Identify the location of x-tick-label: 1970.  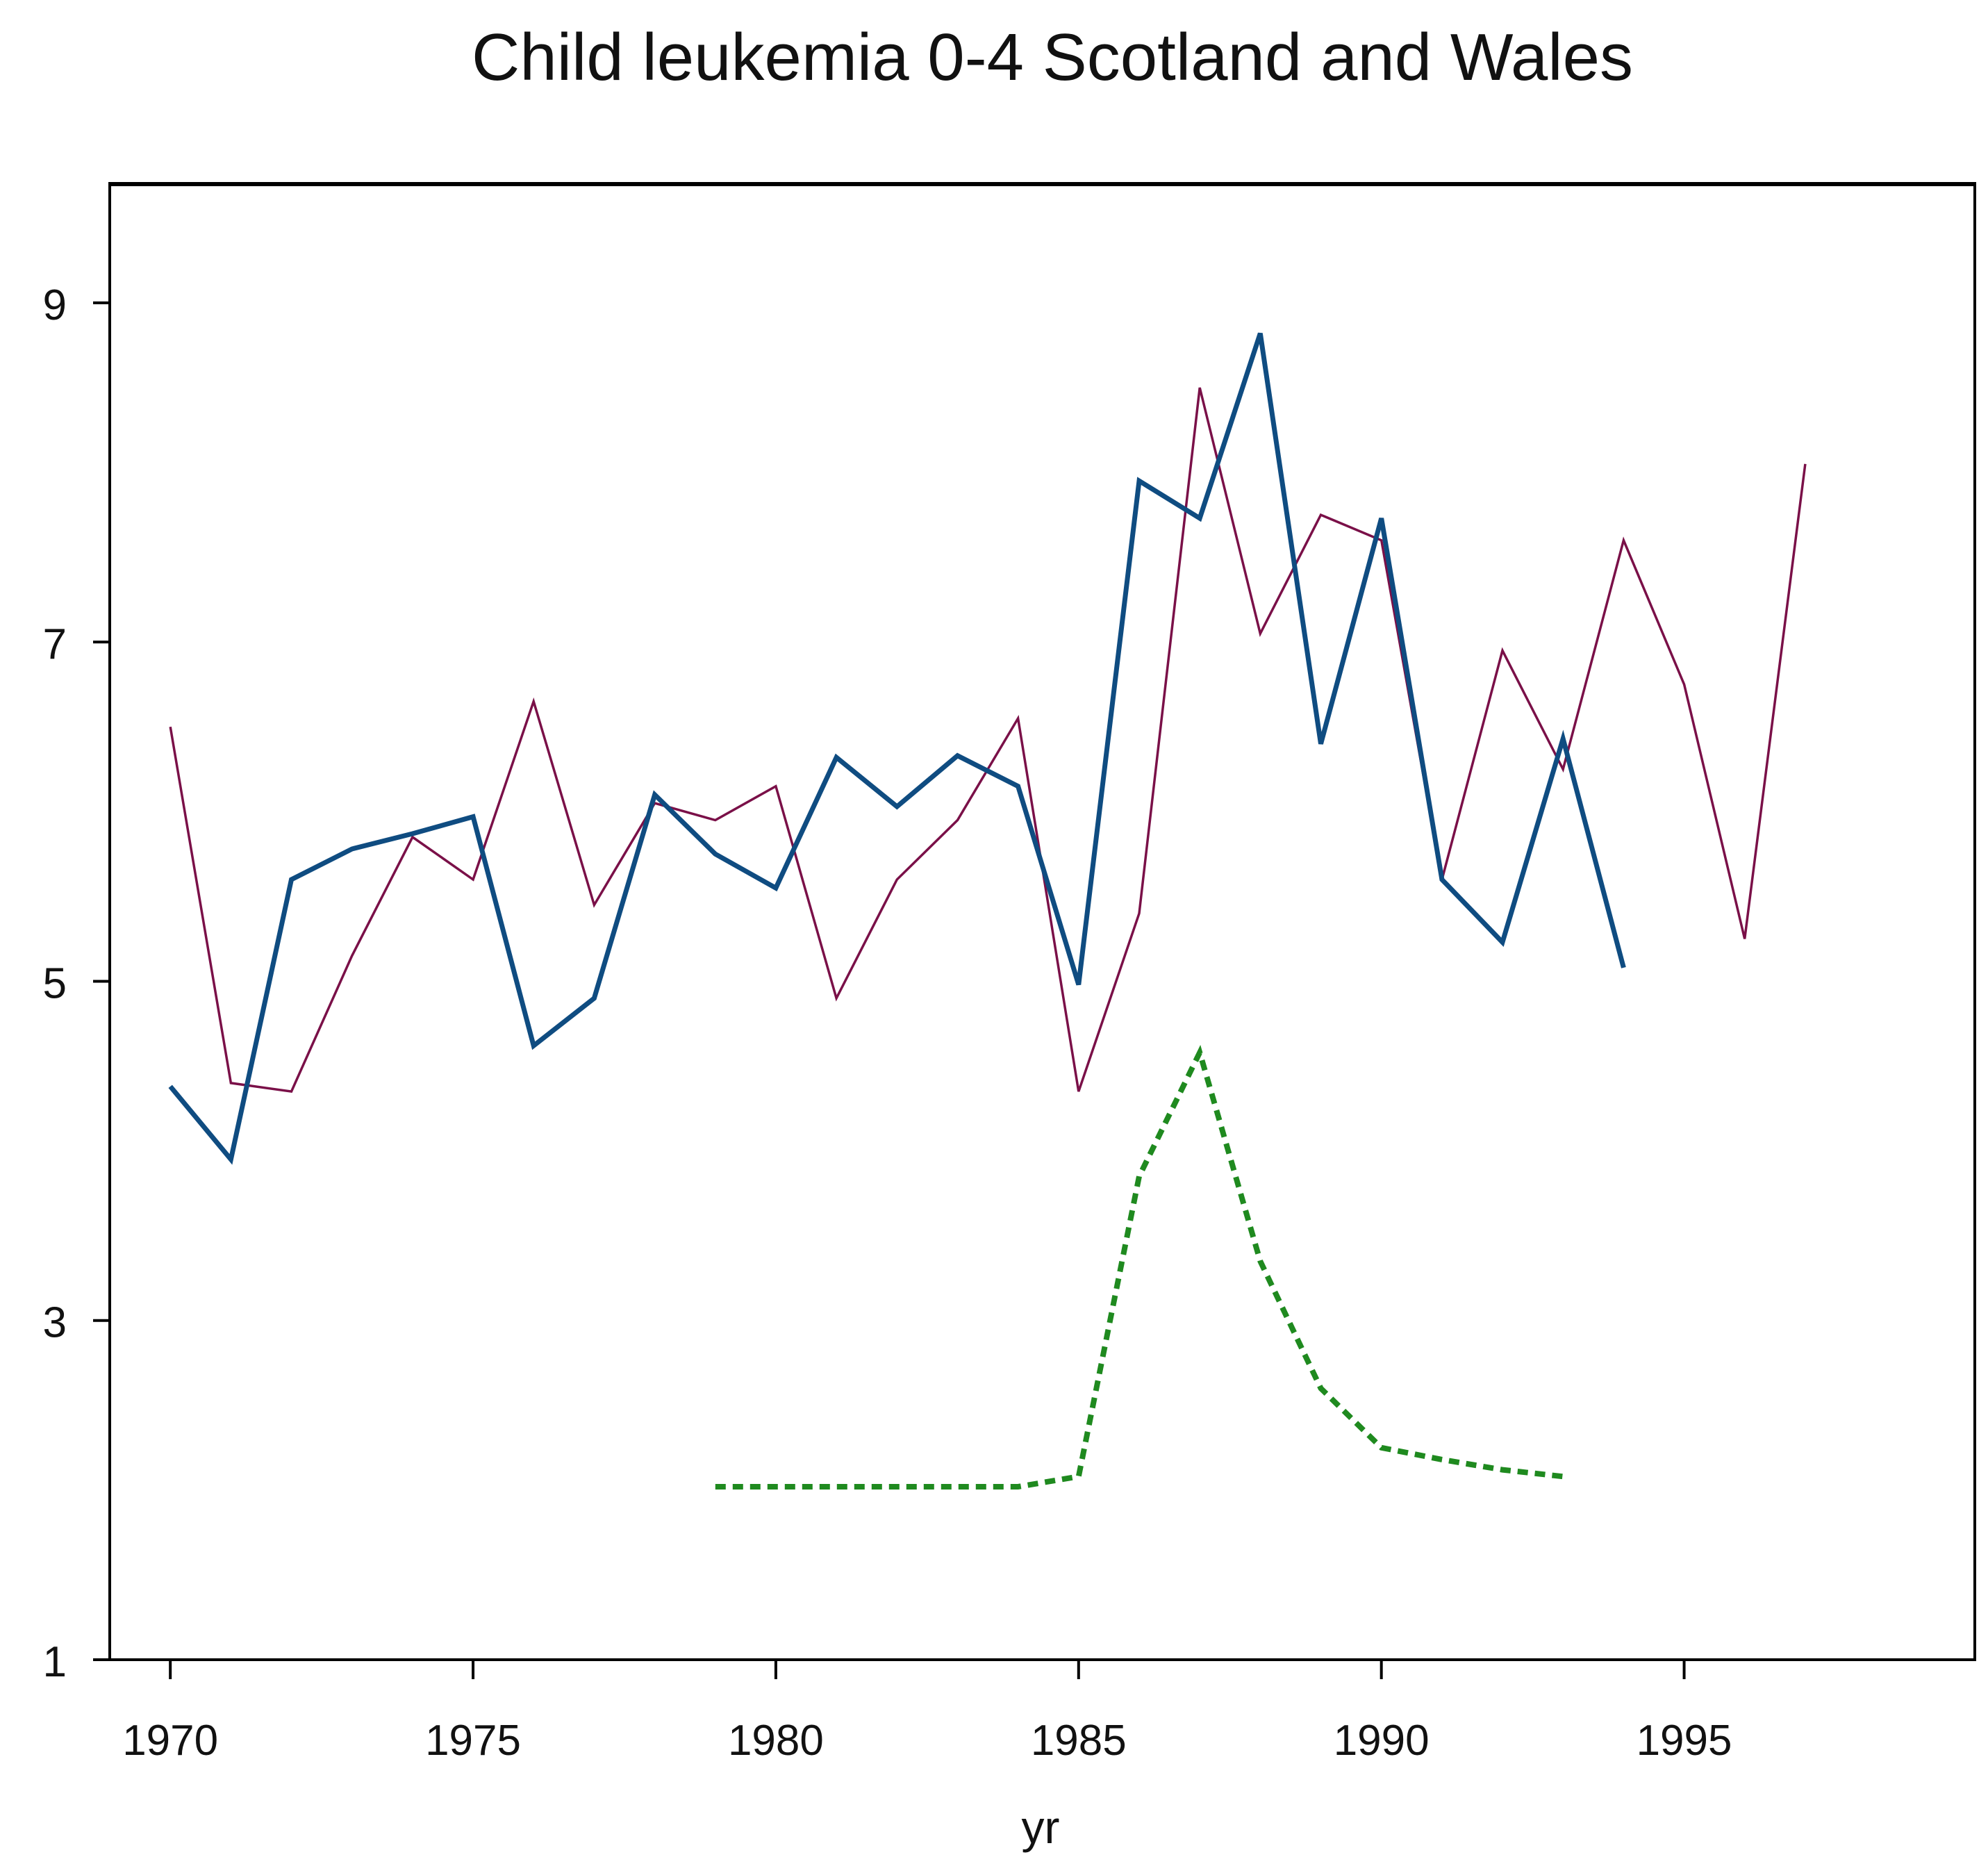
(170, 1741).